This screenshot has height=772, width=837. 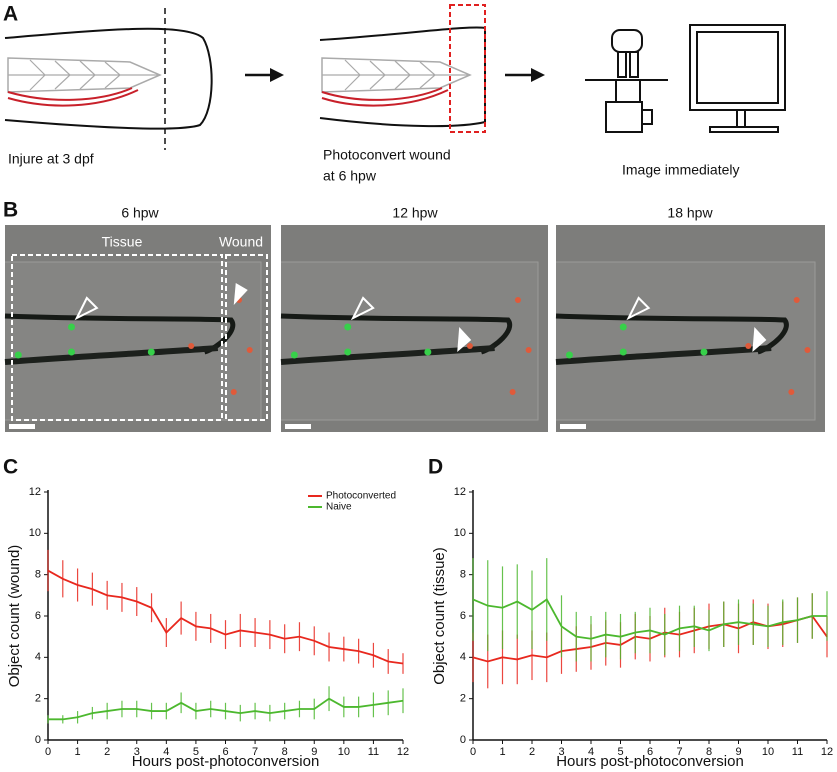 I want to click on arrow, so click(x=395, y=75).